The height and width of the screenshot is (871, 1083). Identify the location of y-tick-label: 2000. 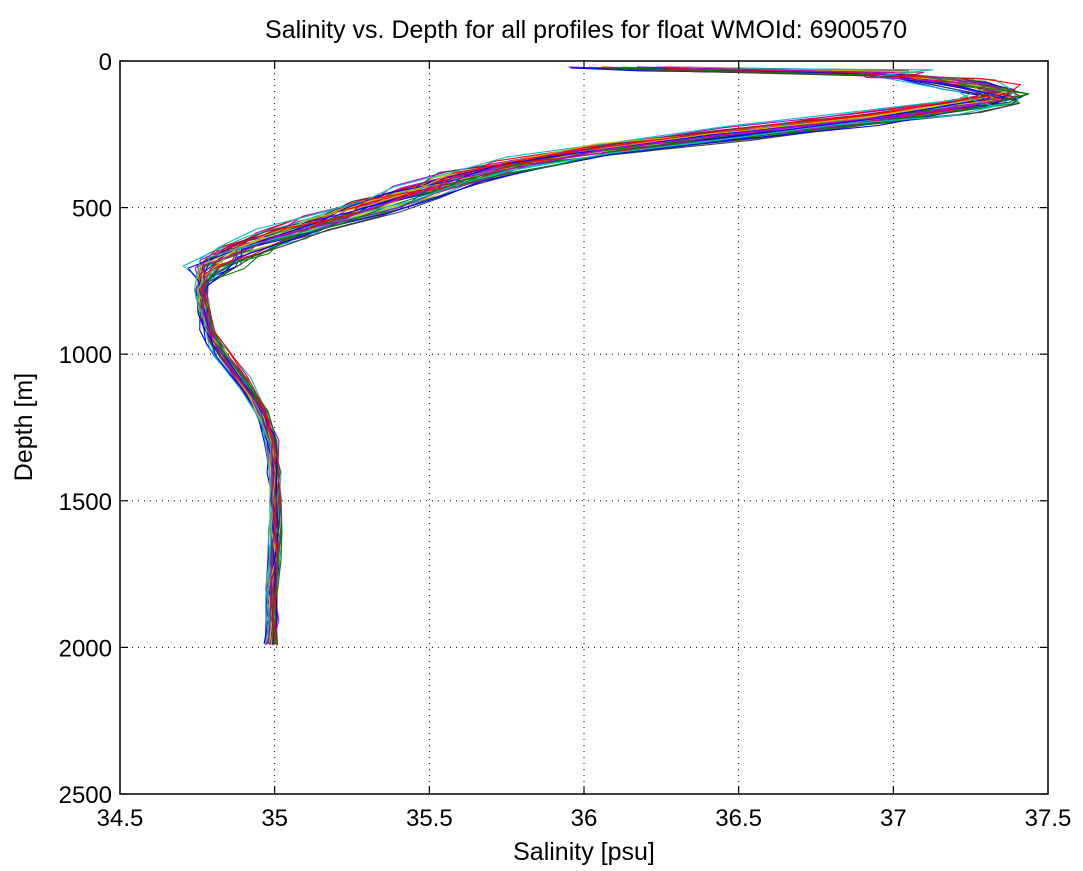
(85, 648).